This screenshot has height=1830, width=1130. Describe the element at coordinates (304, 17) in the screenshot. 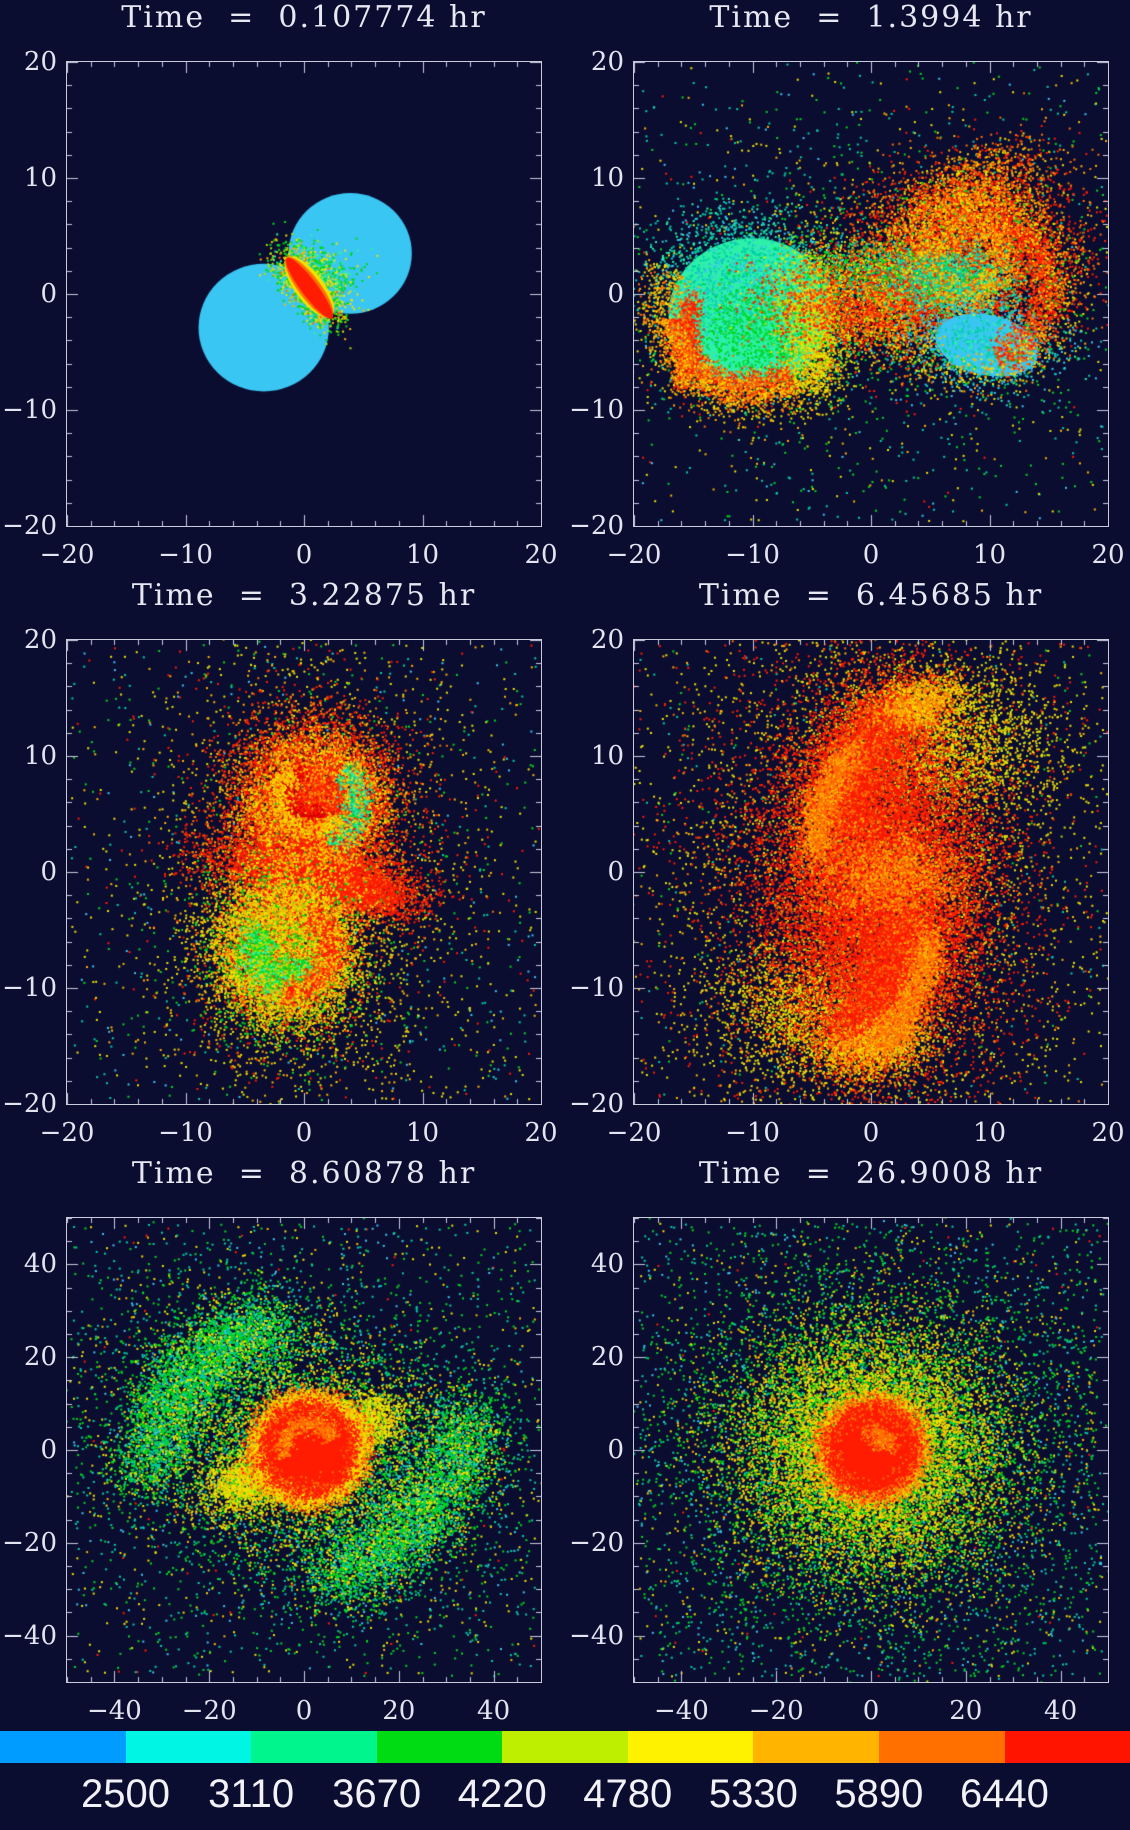

I see `panel-1-title: Time = 0.107774 hr` at that location.